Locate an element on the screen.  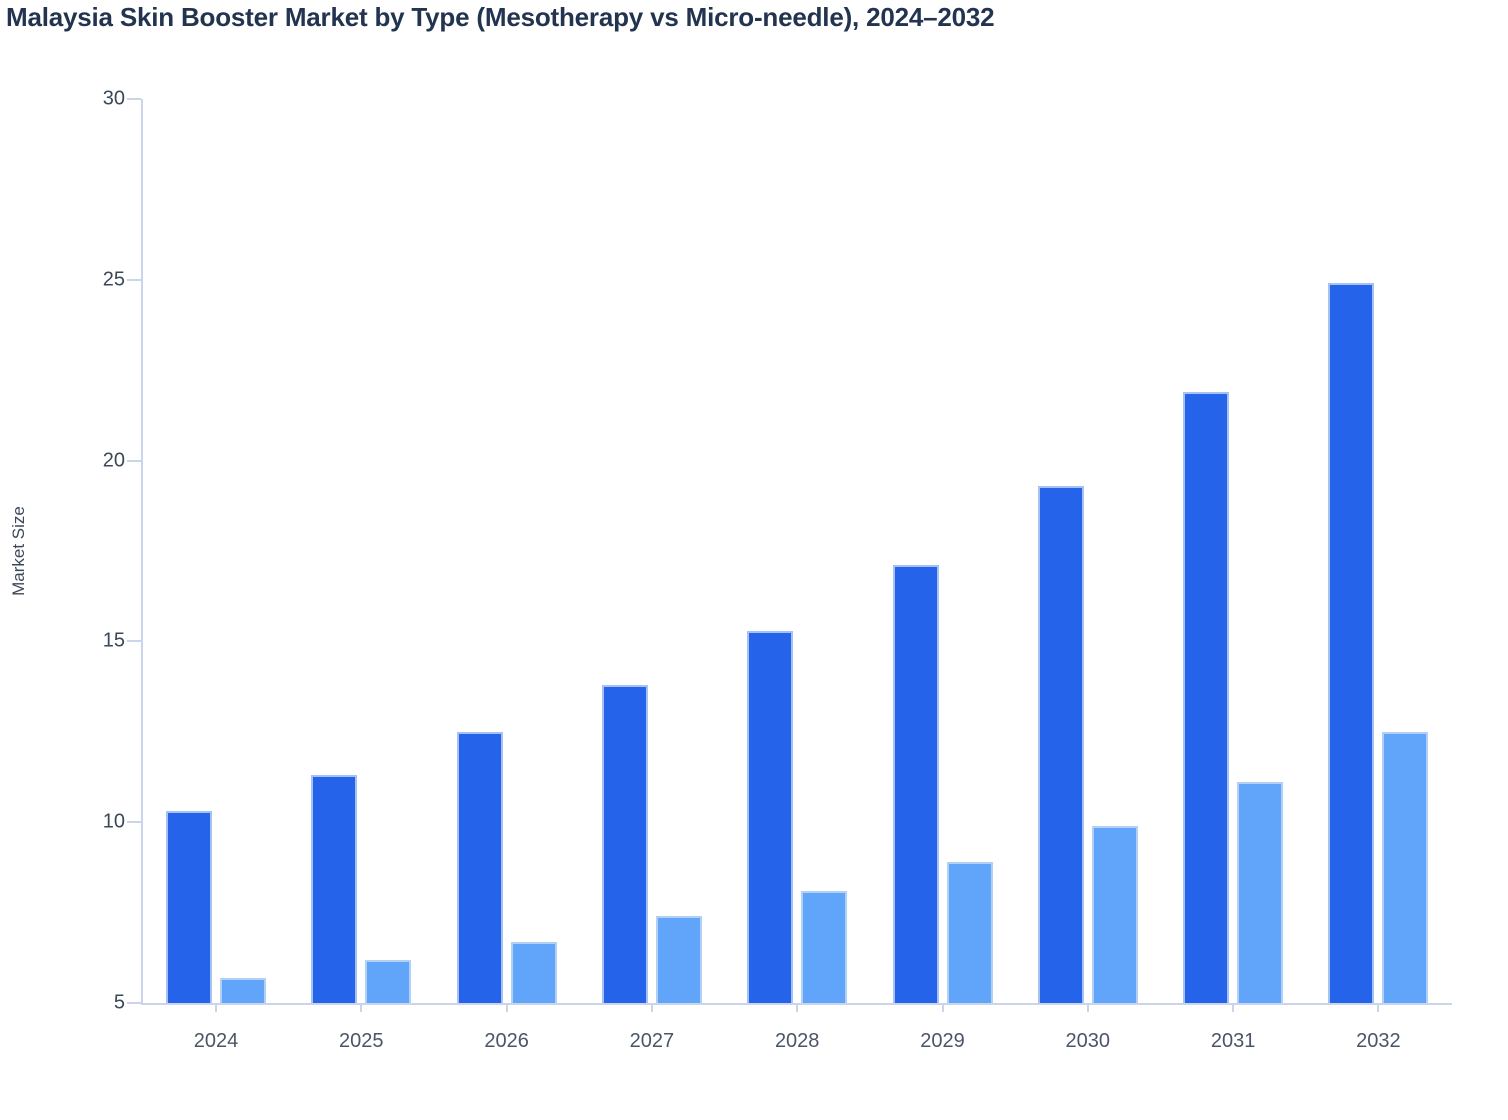
y-axis-tick-label: 30 is located at coordinates (113, 98).